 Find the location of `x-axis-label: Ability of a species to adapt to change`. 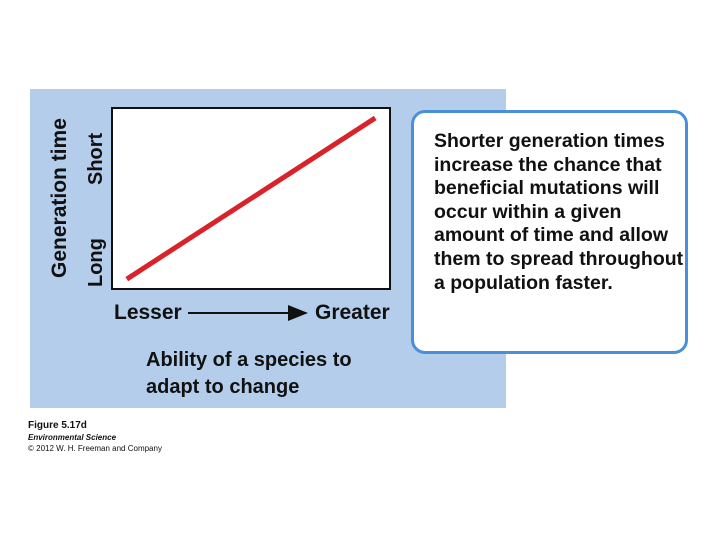

x-axis-label: Ability of a species to adapt to change is located at coordinates (249, 373).